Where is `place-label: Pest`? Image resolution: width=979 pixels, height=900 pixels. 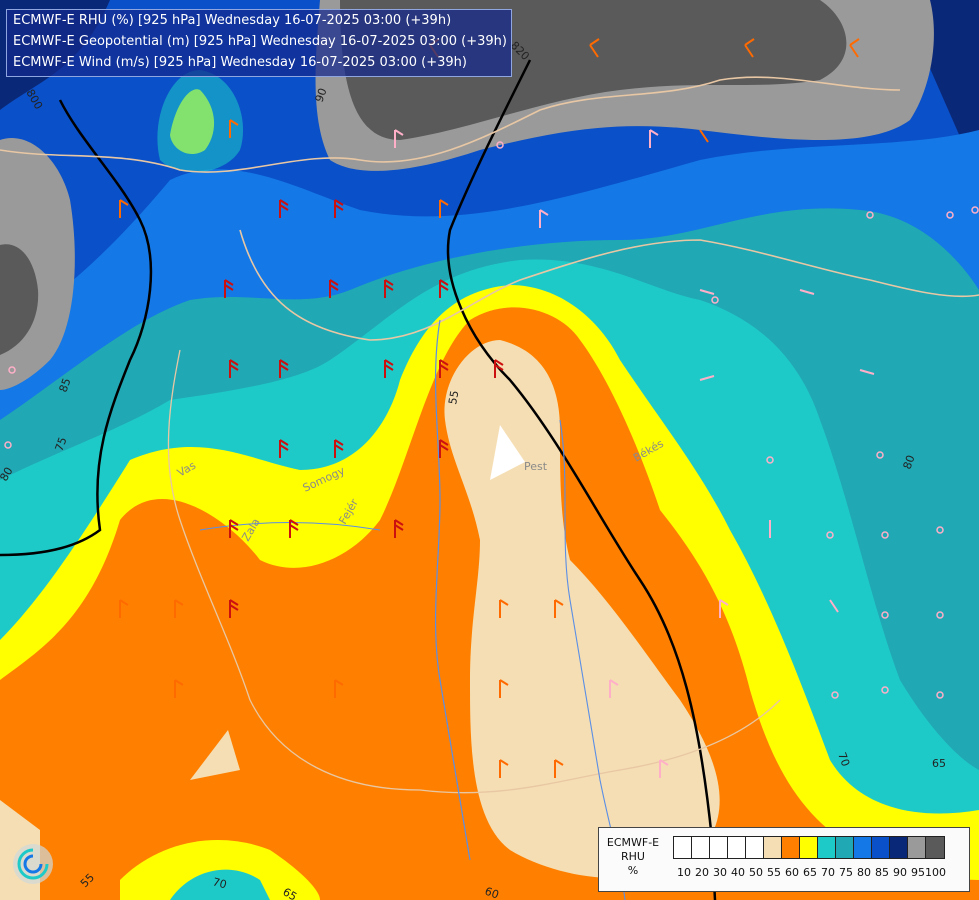 place-label: Pest is located at coordinates (536, 466).